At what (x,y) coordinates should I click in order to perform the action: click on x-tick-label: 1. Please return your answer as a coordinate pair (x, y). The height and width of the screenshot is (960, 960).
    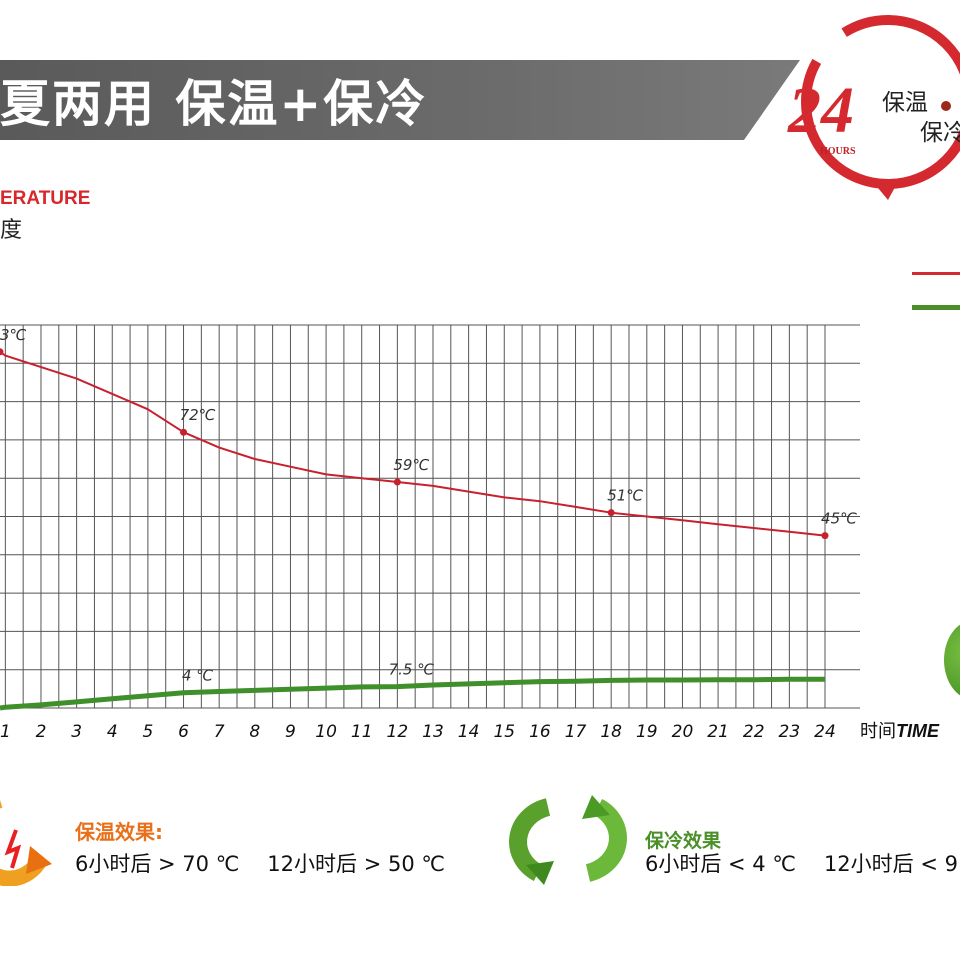
    Looking at the image, I should click on (5, 732).